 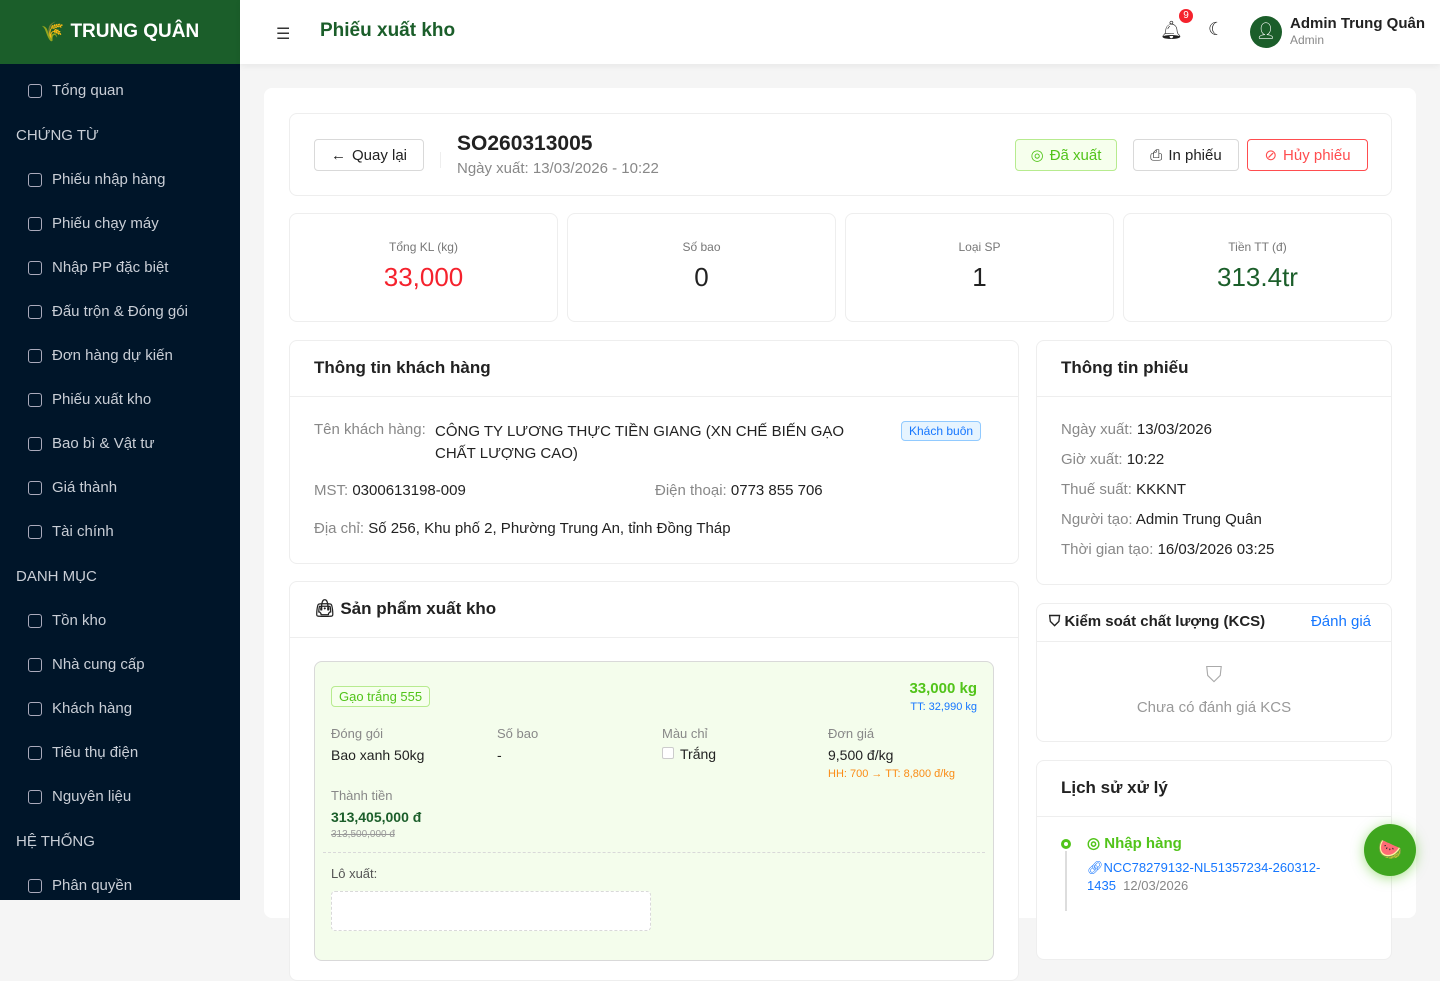 What do you see at coordinates (35, 531) in the screenshot?
I see `wallet-icon` at bounding box center [35, 531].